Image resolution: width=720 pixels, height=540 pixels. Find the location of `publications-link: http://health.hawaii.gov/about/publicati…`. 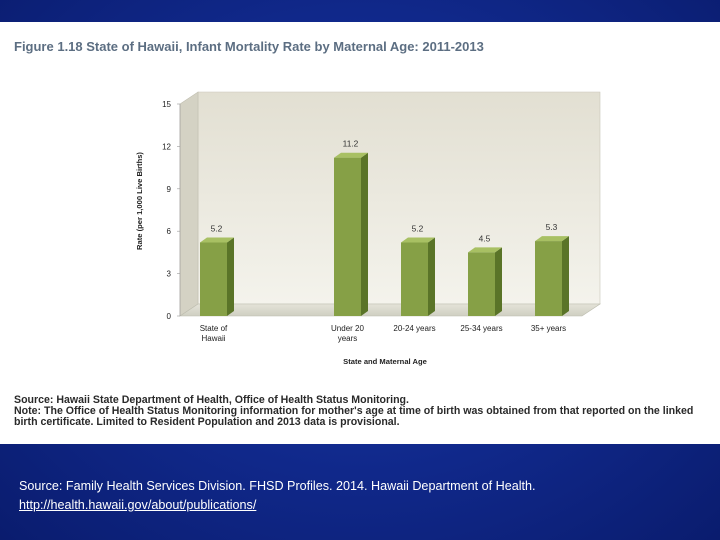

publications-link: http://health.hawaii.gov/about/publicati… is located at coordinates (138, 505).